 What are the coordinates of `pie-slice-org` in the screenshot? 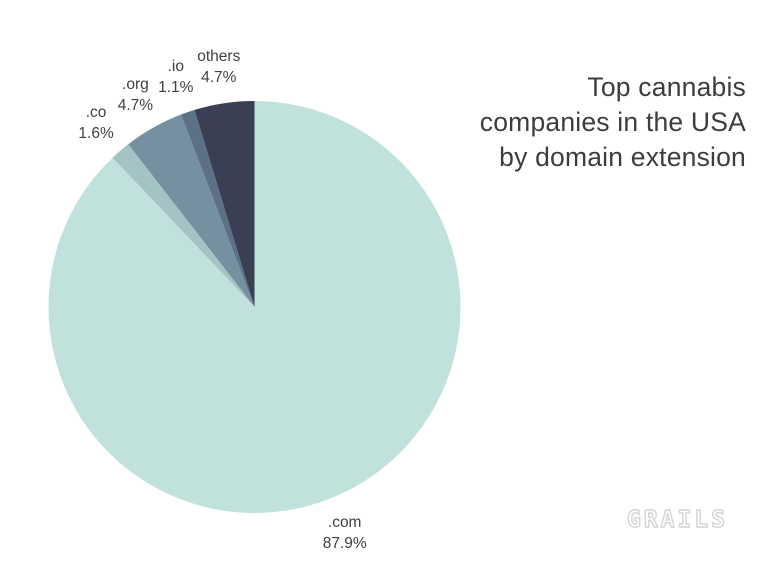 It's located at (191, 210).